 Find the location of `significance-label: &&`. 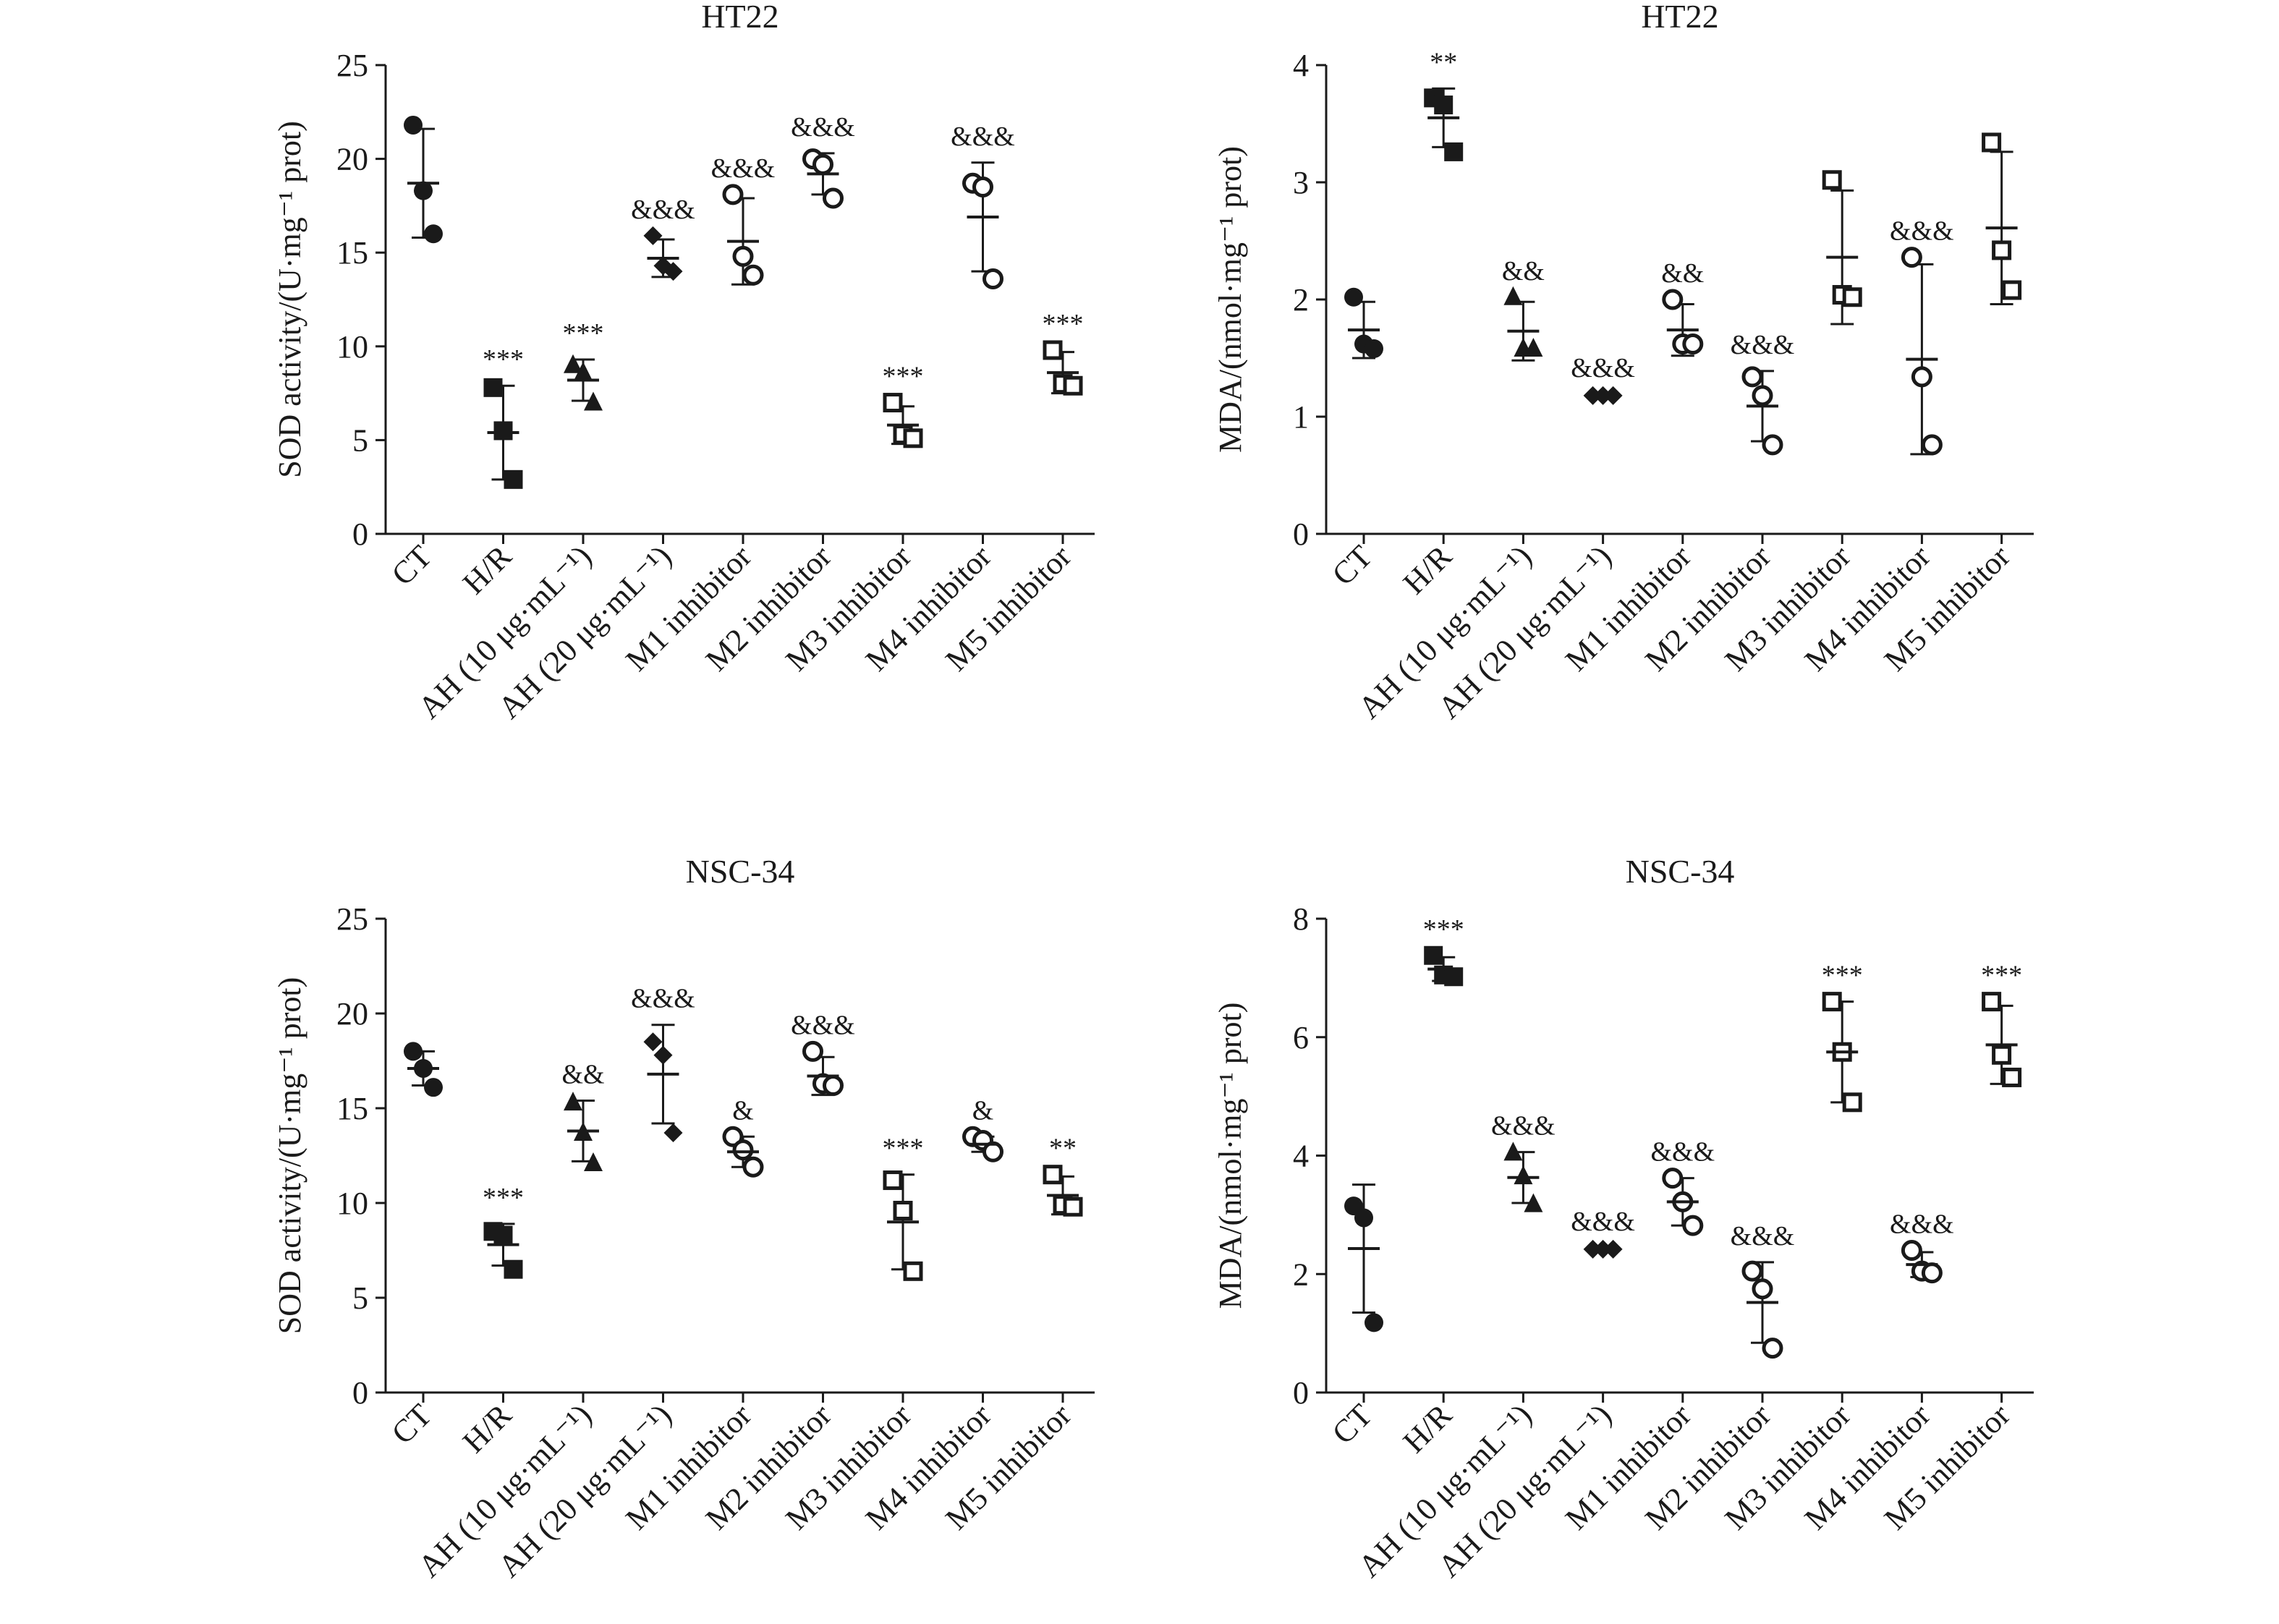

significance-label: && is located at coordinates (1523, 271).